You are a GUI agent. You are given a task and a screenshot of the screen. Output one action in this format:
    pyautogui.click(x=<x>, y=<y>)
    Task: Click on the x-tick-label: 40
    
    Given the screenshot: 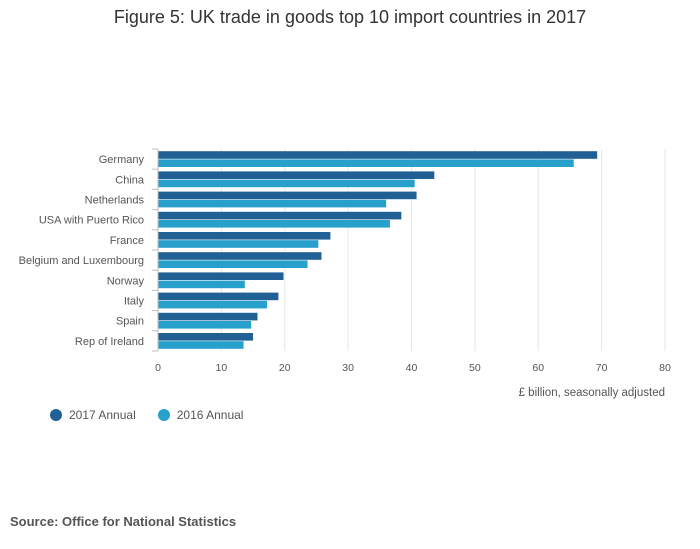 What is the action you would take?
    pyautogui.click(x=412, y=368)
    